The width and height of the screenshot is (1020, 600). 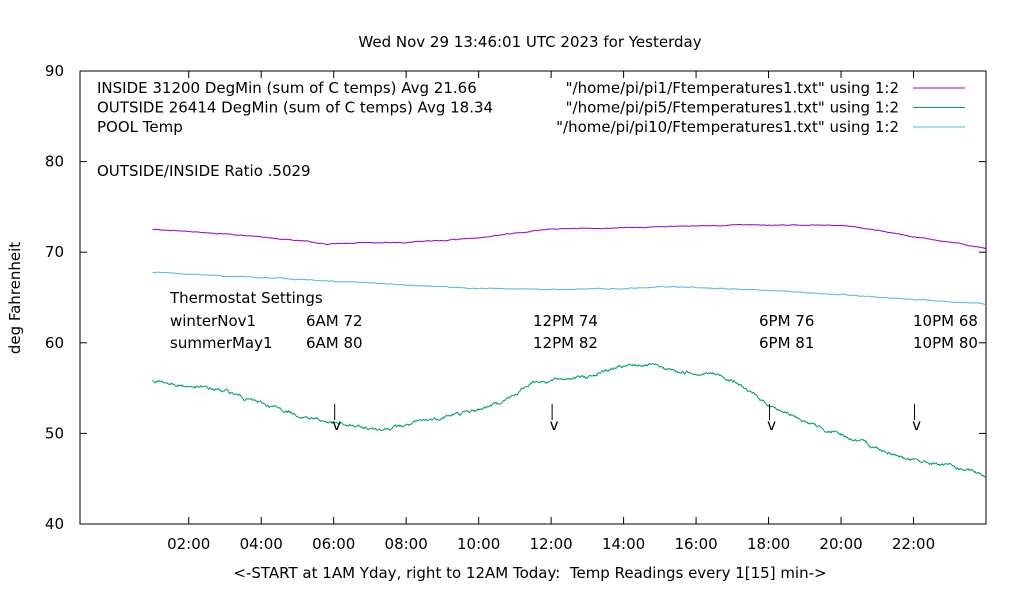 What do you see at coordinates (54, 343) in the screenshot?
I see `y-tick-label: 60` at bounding box center [54, 343].